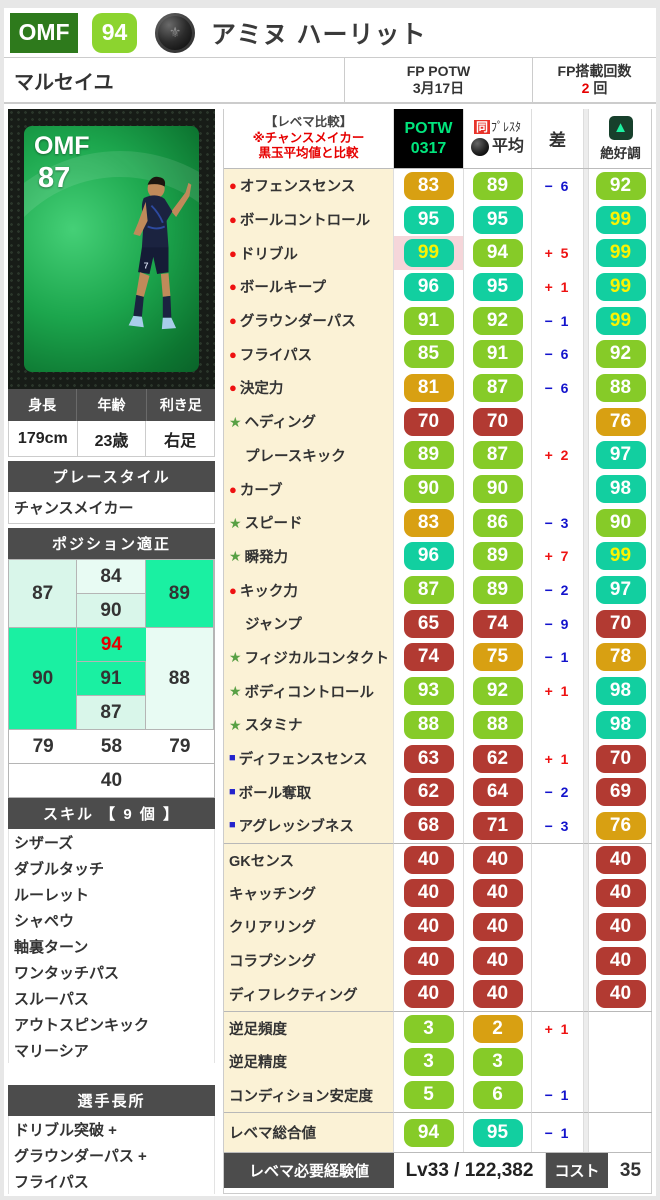 This screenshot has height=1200, width=660. Describe the element at coordinates (470, 1171) in the screenshot. I see `exp-value: Lv33 / 122,382` at that location.